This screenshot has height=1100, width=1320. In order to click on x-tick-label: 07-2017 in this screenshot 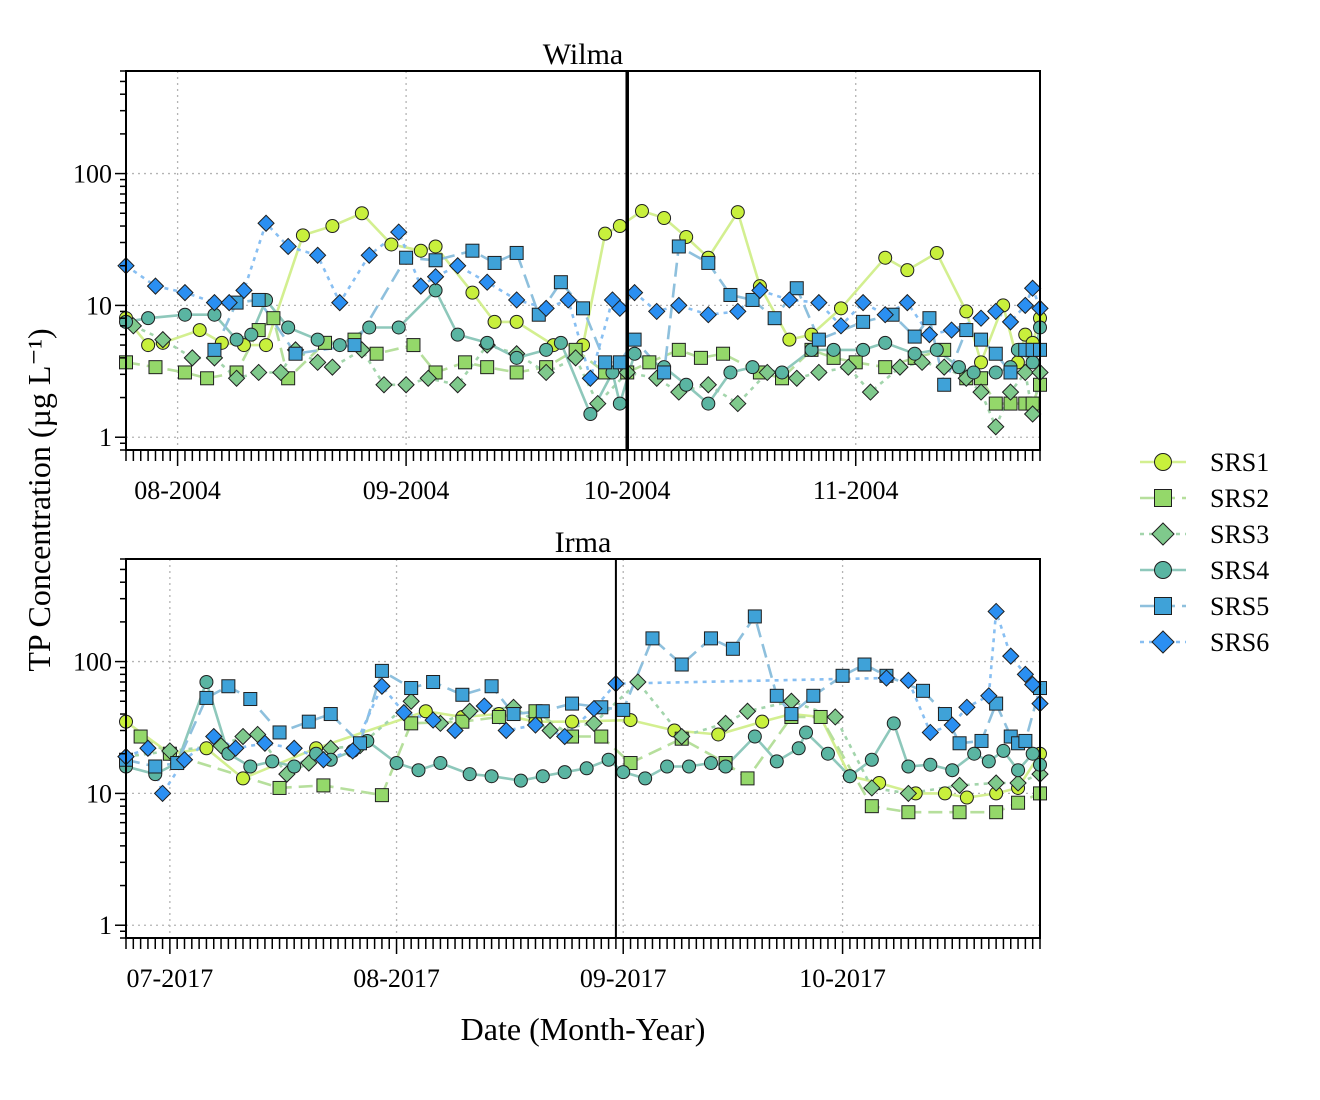, I will do `click(170, 978)`.